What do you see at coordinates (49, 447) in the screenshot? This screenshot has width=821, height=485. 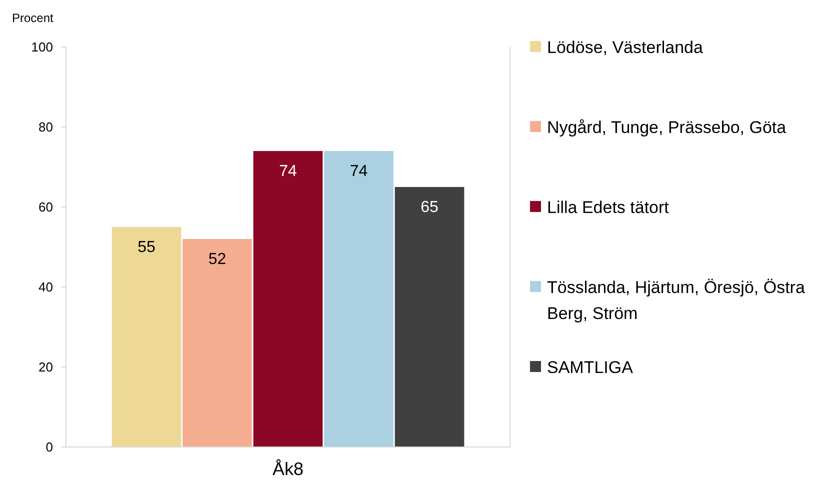 I see `y-tick-label: 0` at bounding box center [49, 447].